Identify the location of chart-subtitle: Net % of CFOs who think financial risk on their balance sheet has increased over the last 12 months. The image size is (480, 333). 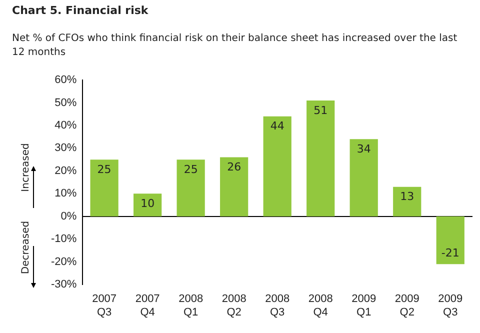
(235, 46).